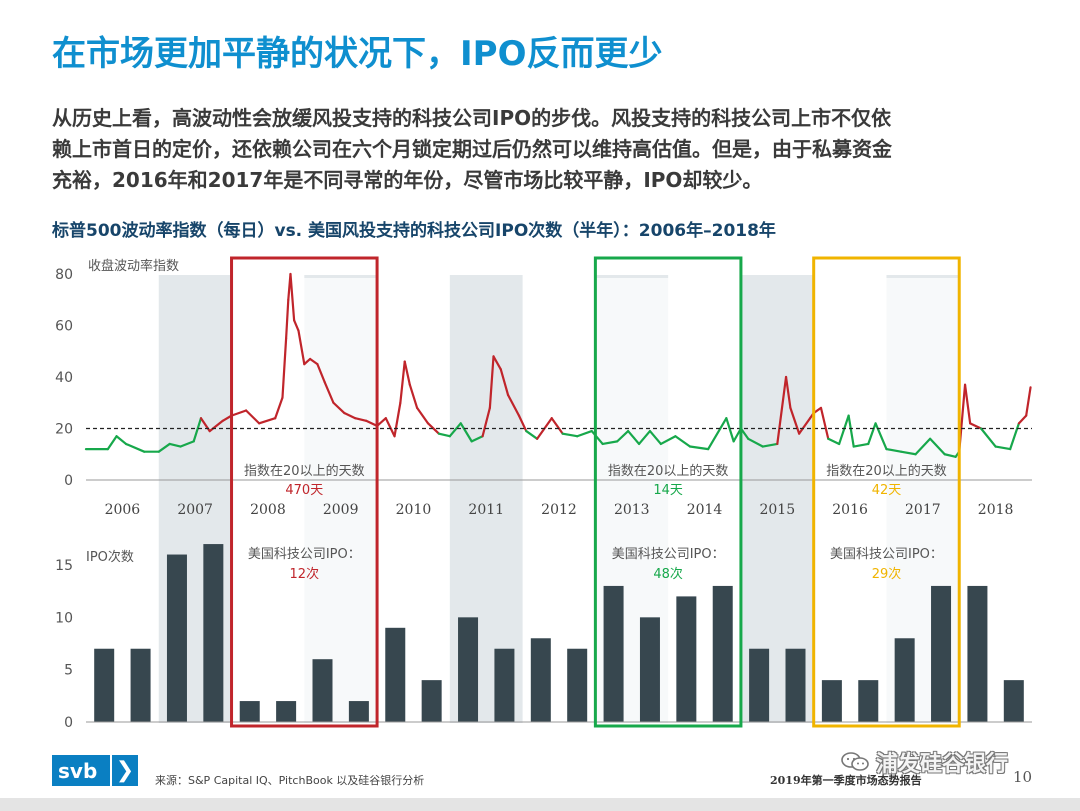 The image size is (1080, 811). What do you see at coordinates (304, 502) in the screenshot?
I see `highlight-fill` at bounding box center [304, 502].